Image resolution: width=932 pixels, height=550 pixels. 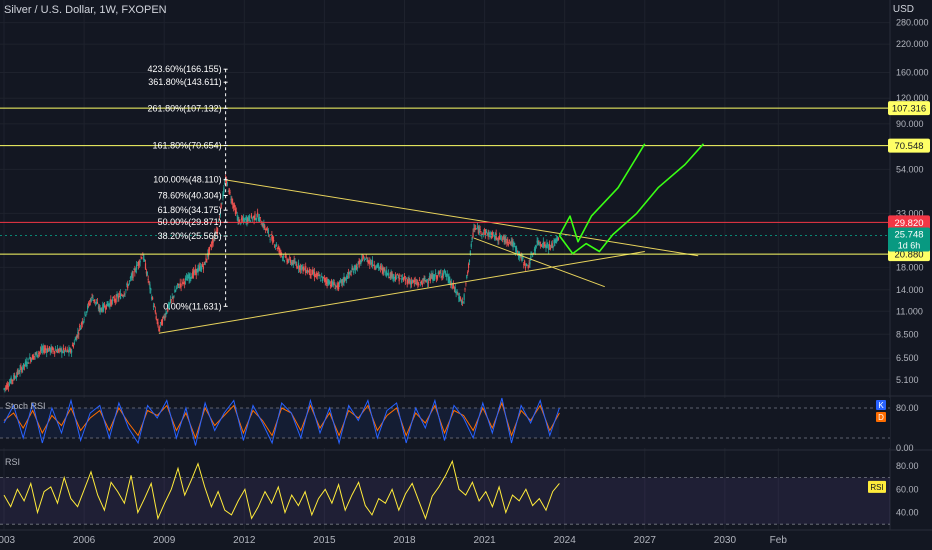 I want to click on price-tag-bg, so click(x=909, y=222).